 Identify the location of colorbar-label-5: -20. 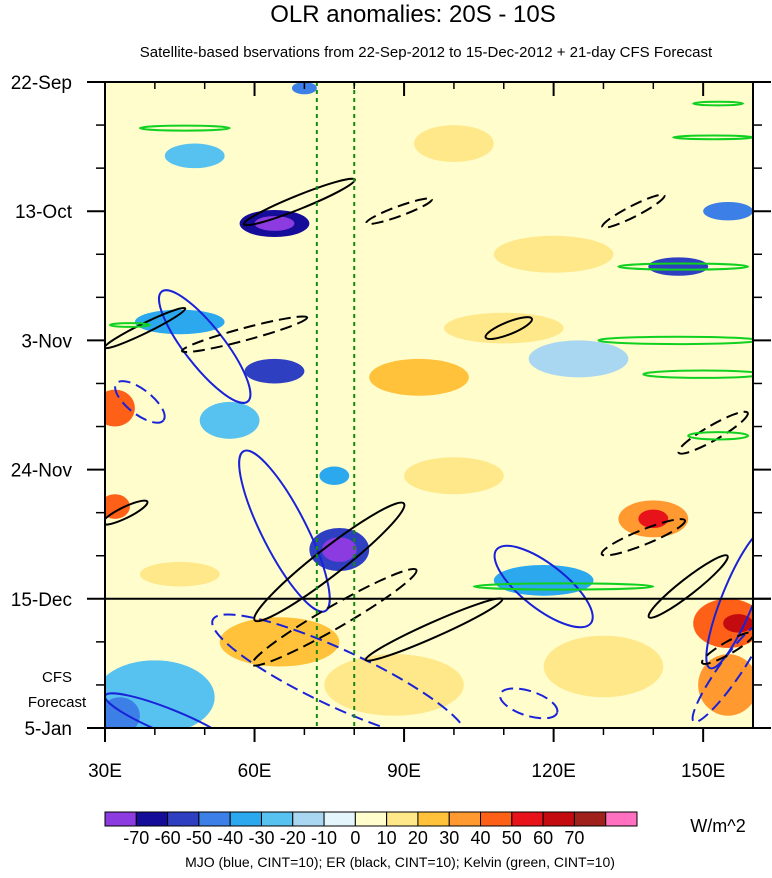
(293, 838).